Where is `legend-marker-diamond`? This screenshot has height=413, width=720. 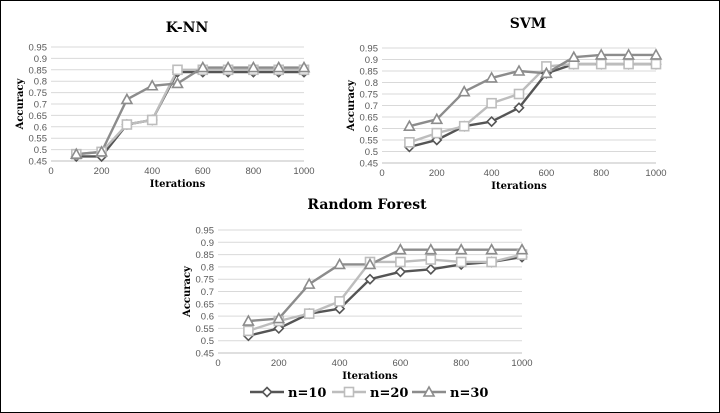 legend-marker-diamond is located at coordinates (267, 392).